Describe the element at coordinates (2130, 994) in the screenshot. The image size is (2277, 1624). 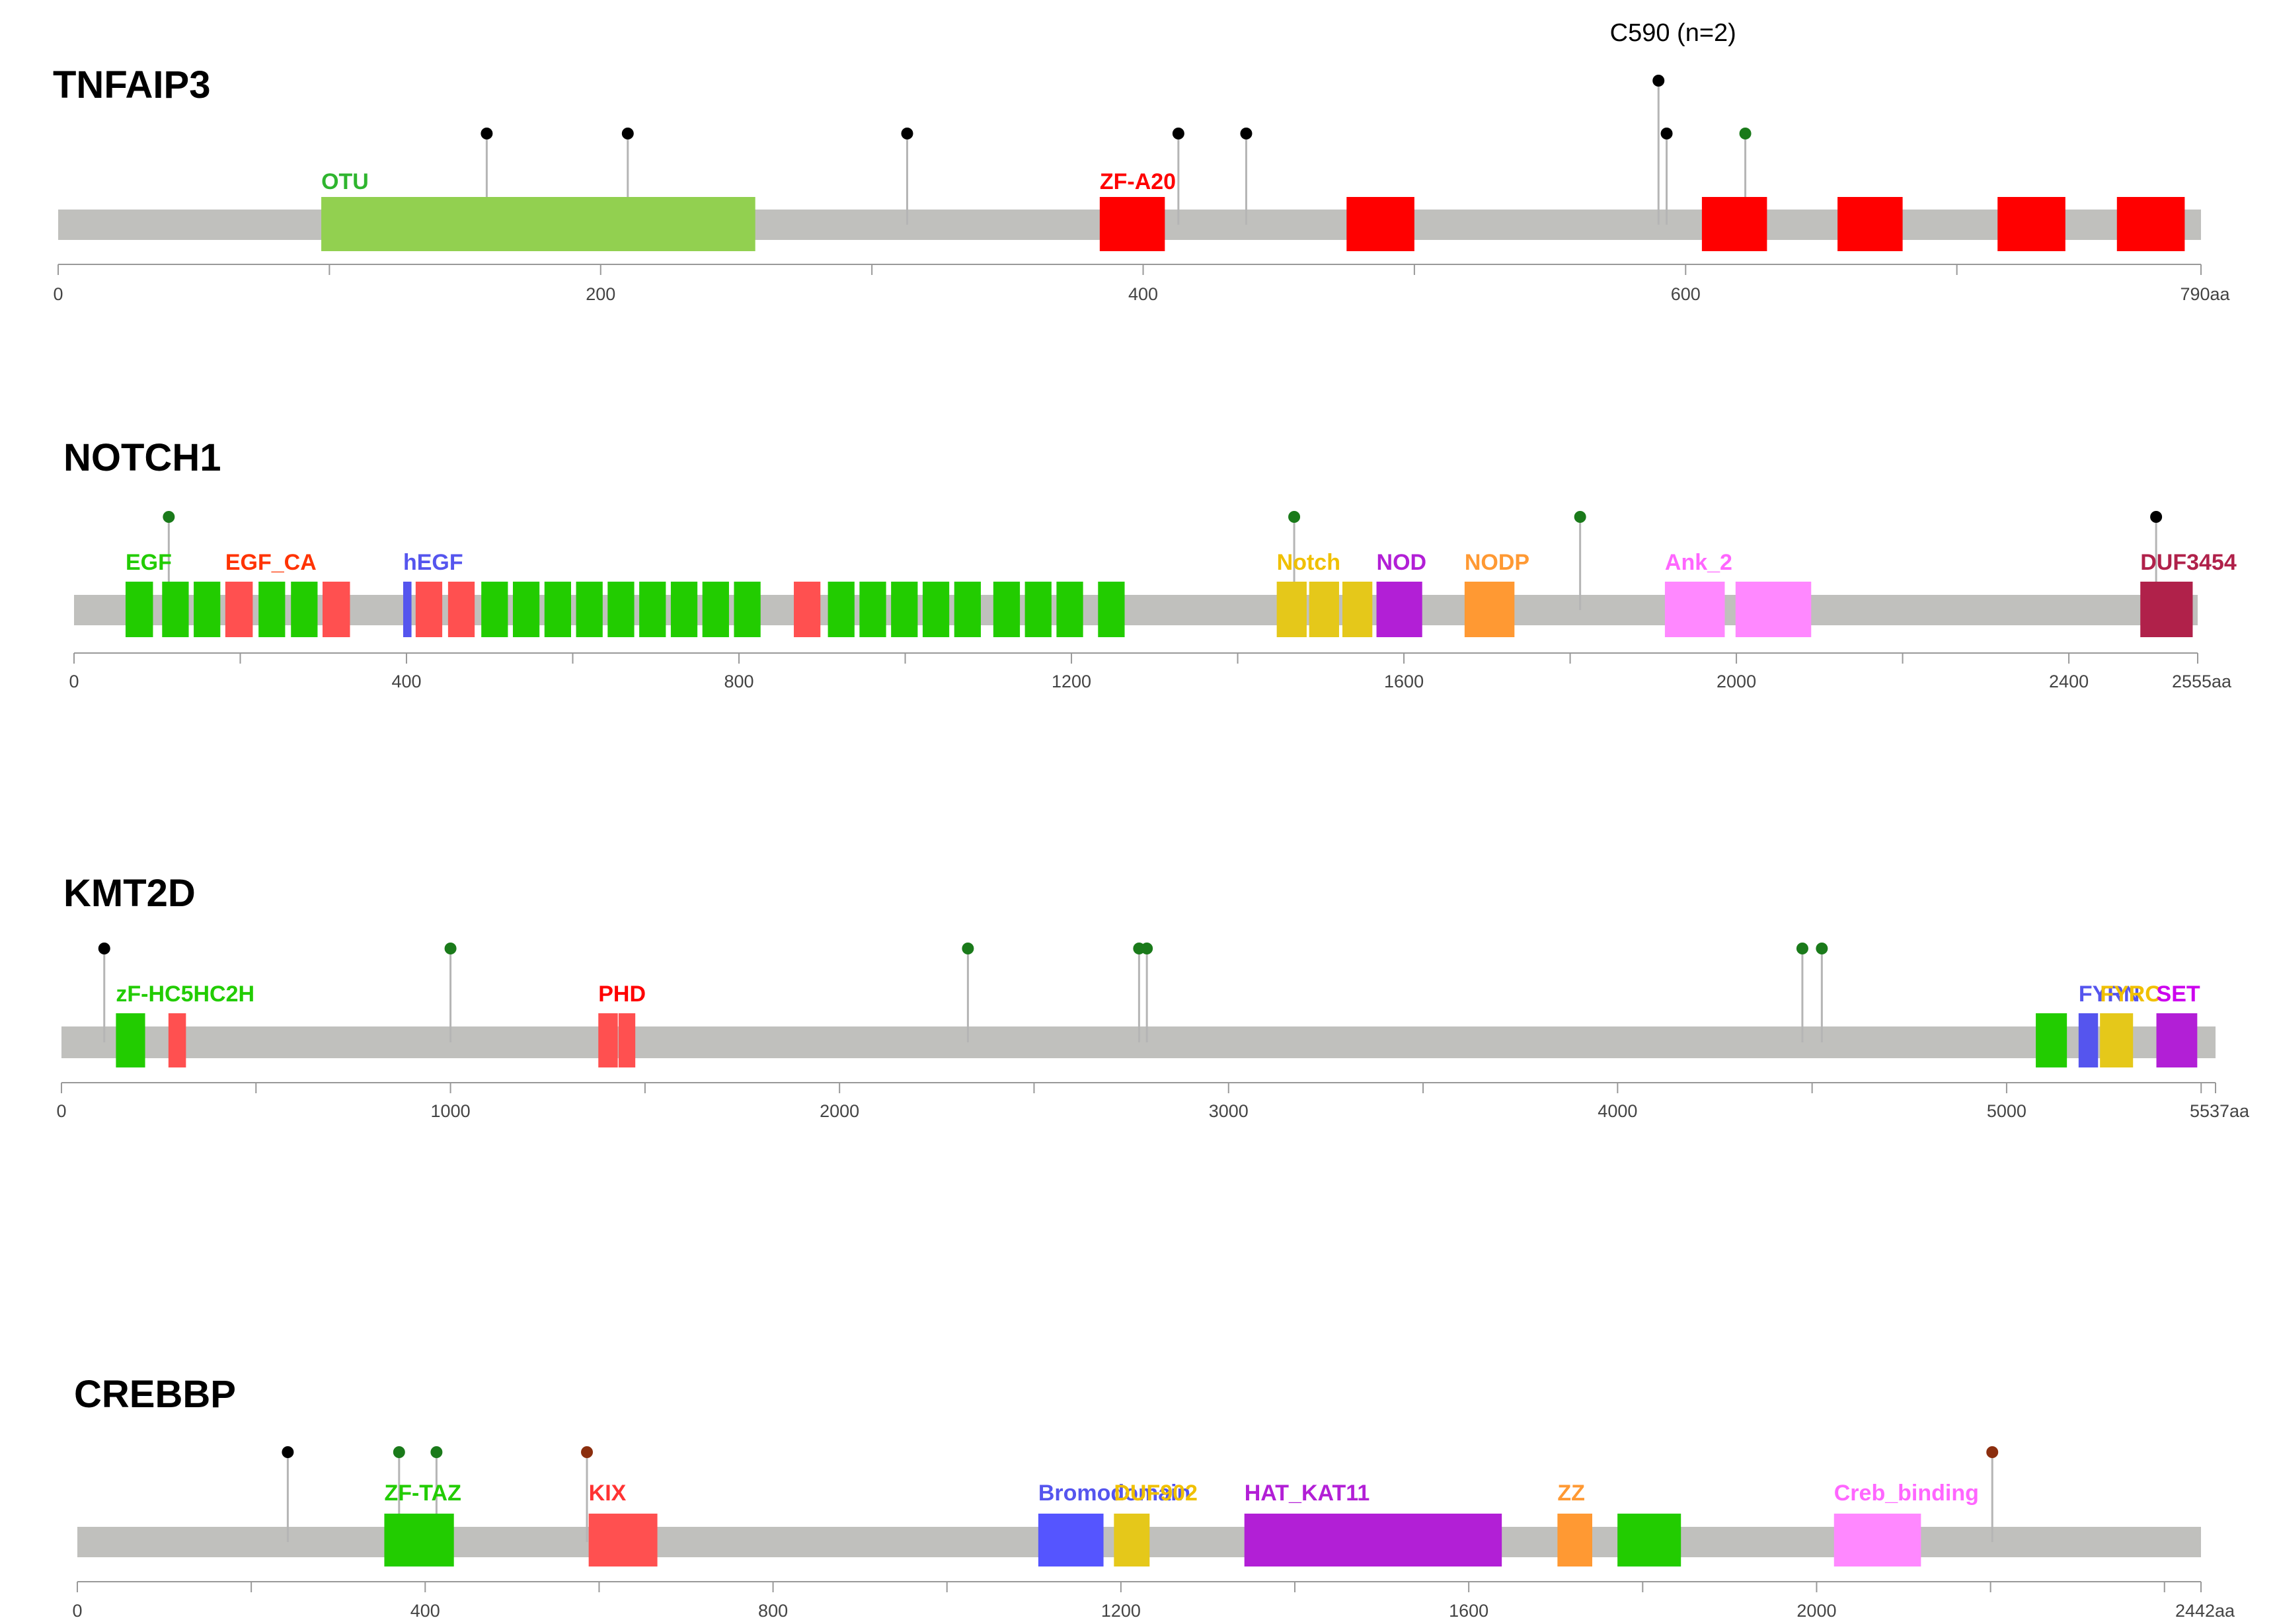
I see `domain-label: FYRC` at that location.